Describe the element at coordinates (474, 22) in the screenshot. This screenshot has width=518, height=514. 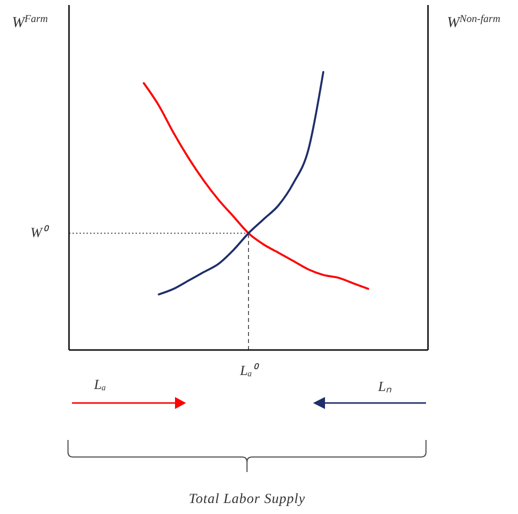
I see `y2-axis-title: W$^{Non-farm}$` at that location.